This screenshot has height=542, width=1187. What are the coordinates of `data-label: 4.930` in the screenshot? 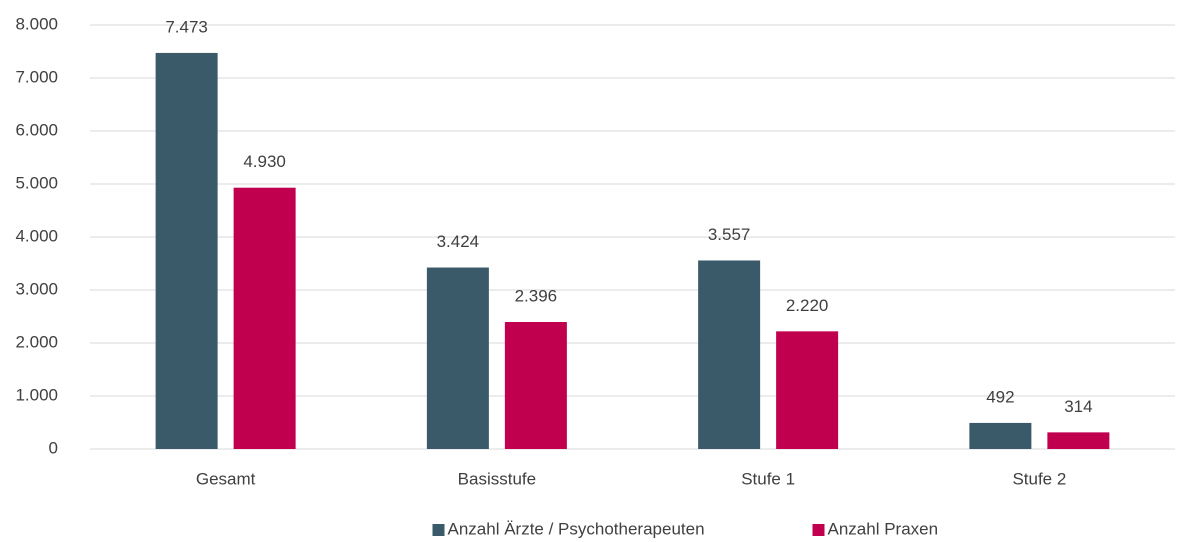 It's located at (264, 161).